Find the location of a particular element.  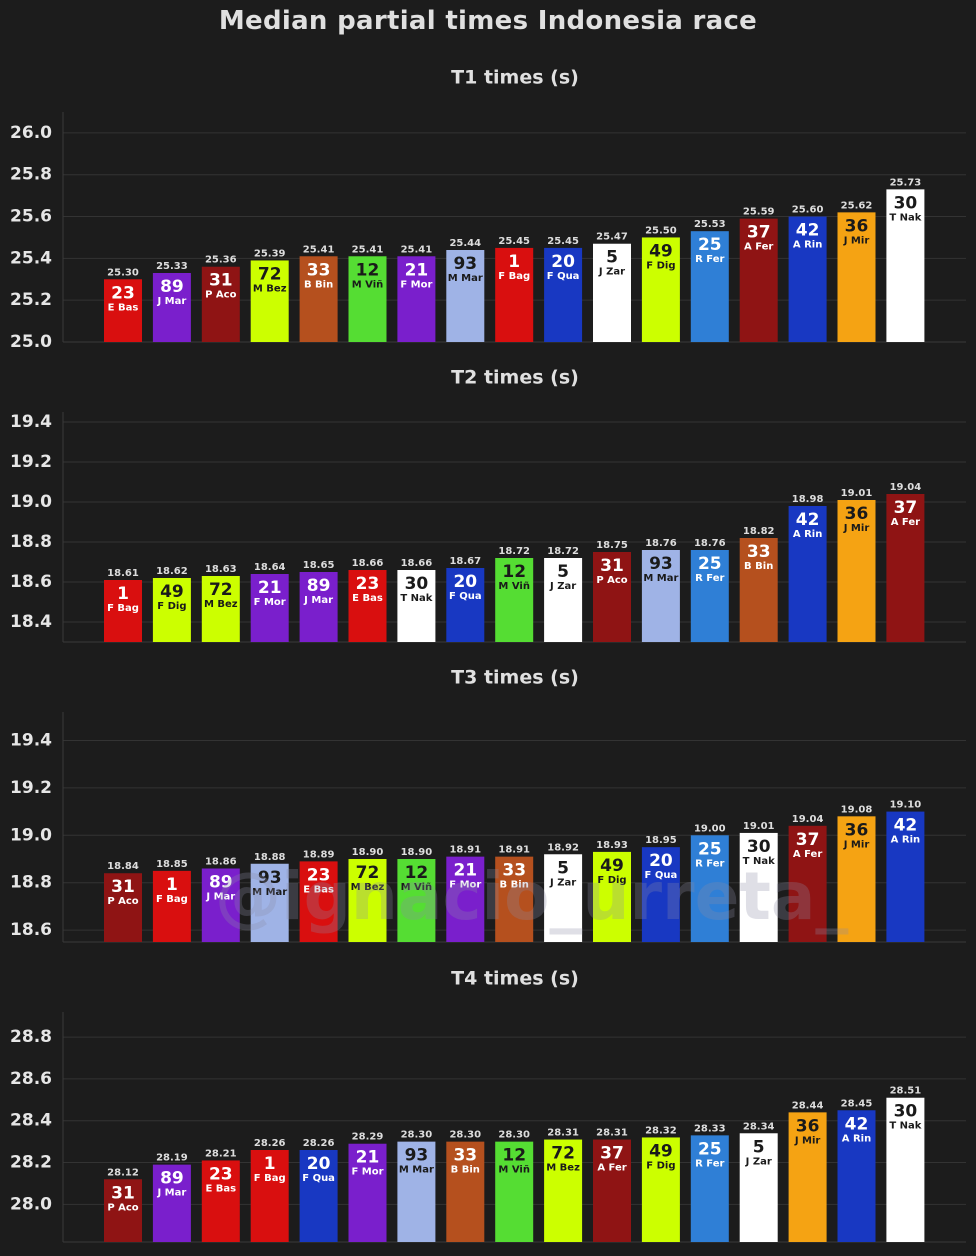

value-label: 28.44 is located at coordinates (808, 1105).